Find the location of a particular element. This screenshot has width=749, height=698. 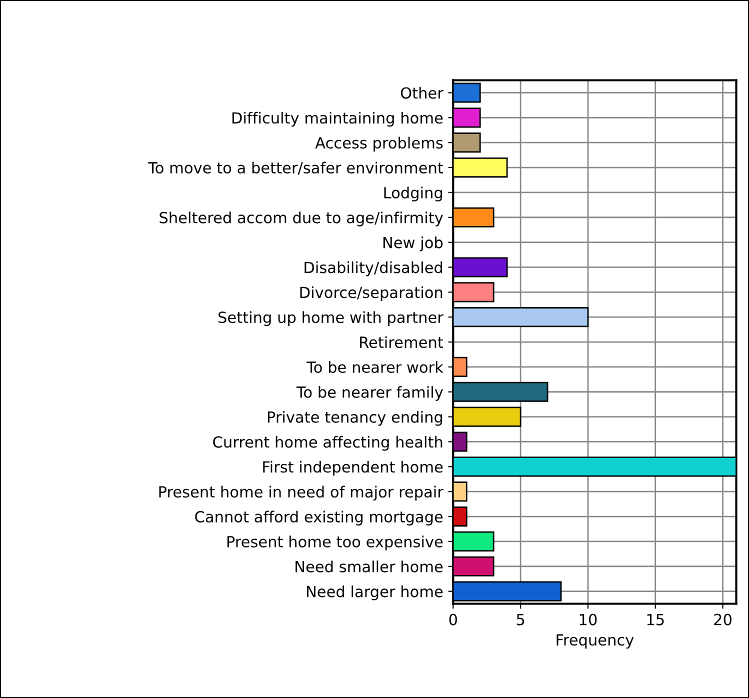

x-tick-label: 5 is located at coordinates (520, 620).